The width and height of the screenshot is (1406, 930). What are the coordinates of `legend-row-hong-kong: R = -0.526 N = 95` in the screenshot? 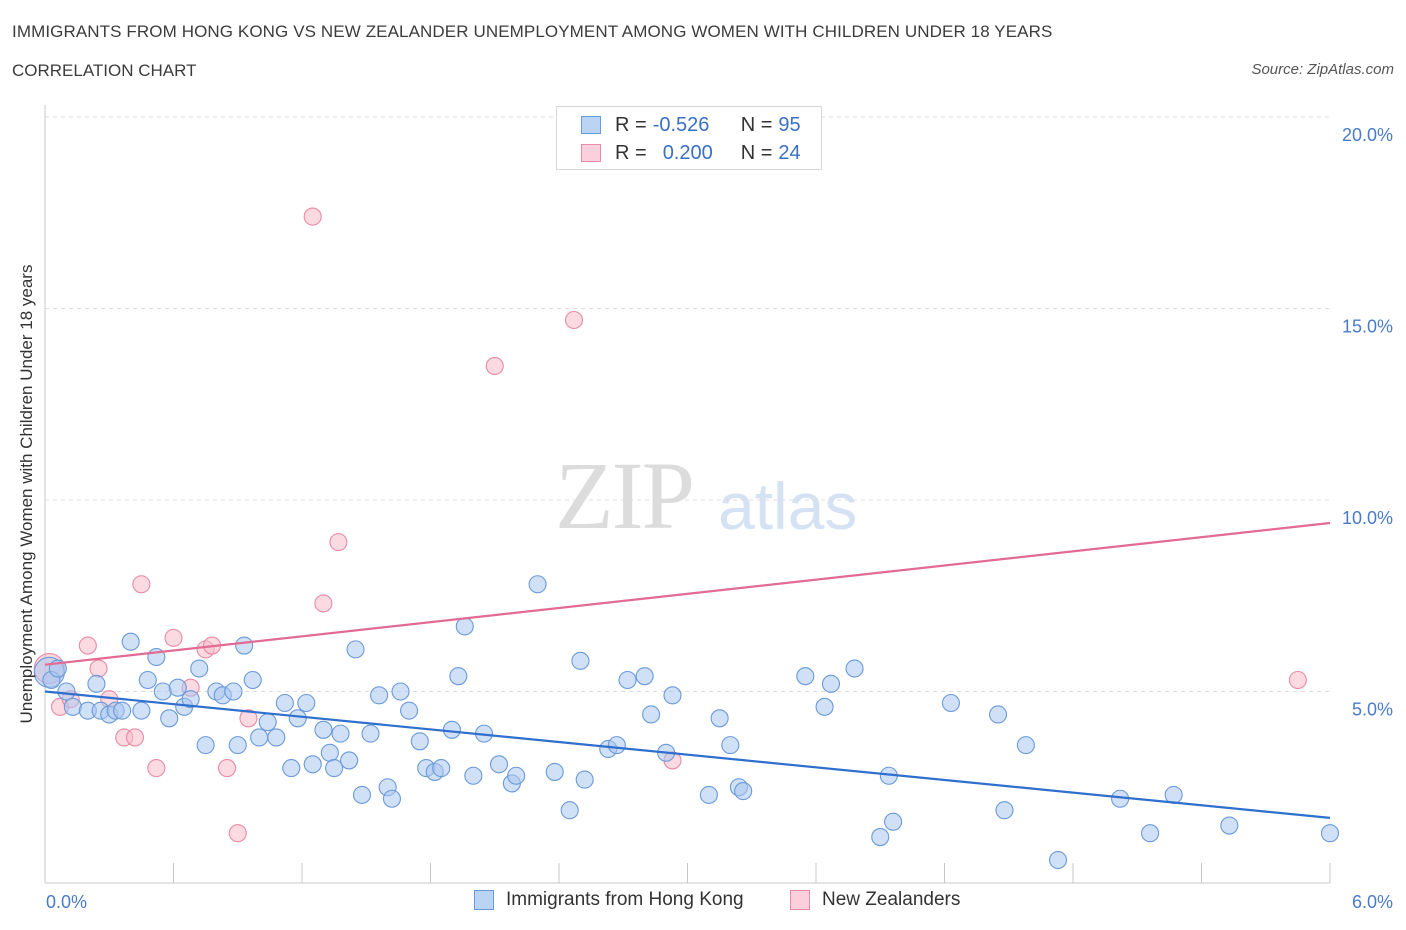 It's located at (691, 125).